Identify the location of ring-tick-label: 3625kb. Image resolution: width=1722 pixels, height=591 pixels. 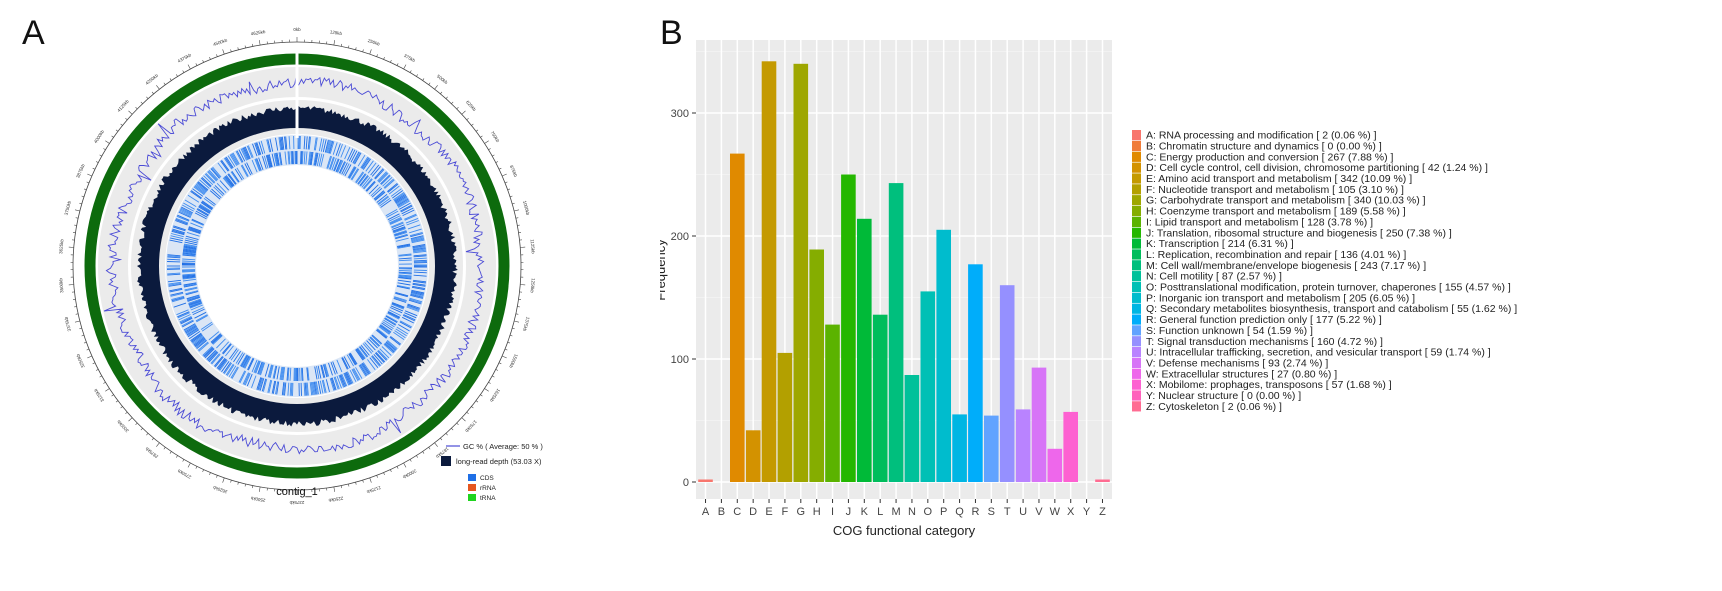
(61, 246).